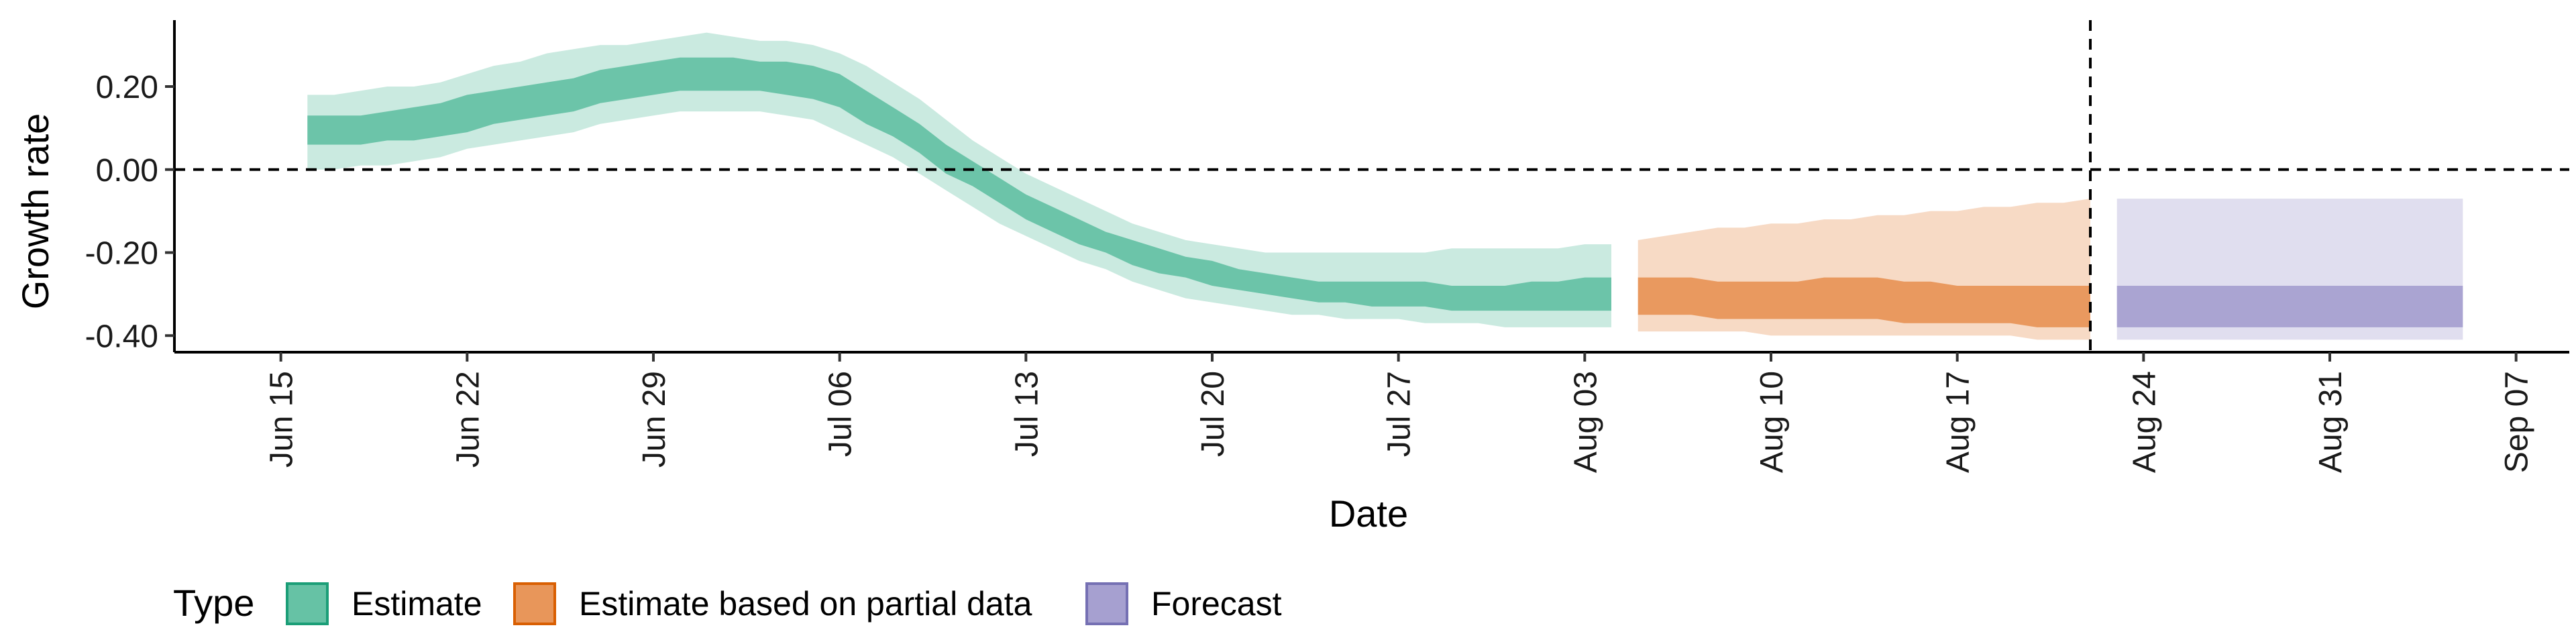  What do you see at coordinates (2517, 422) in the screenshot?
I see `x-tick-label: Sep 07` at bounding box center [2517, 422].